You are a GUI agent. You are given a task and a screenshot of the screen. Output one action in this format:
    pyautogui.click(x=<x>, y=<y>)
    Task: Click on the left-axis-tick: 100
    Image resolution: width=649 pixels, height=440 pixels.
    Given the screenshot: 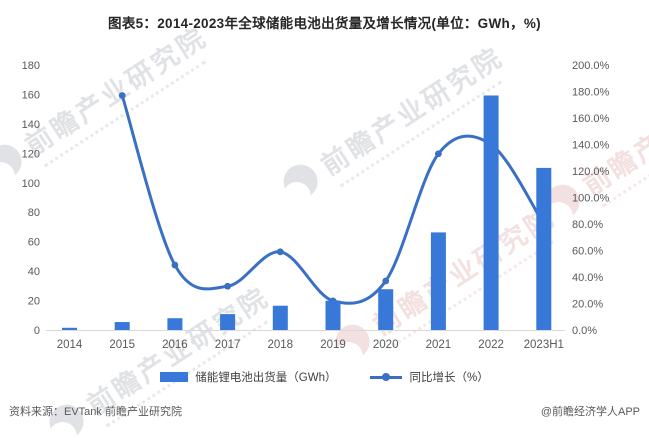 What is the action you would take?
    pyautogui.click(x=31, y=184)
    